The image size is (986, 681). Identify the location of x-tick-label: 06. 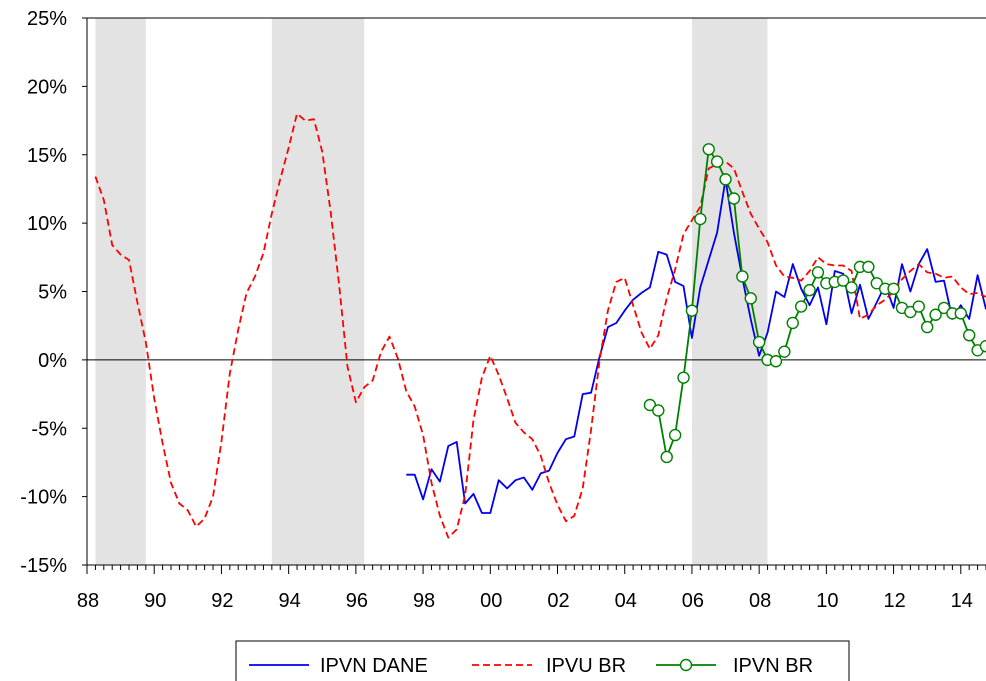
(693, 601).